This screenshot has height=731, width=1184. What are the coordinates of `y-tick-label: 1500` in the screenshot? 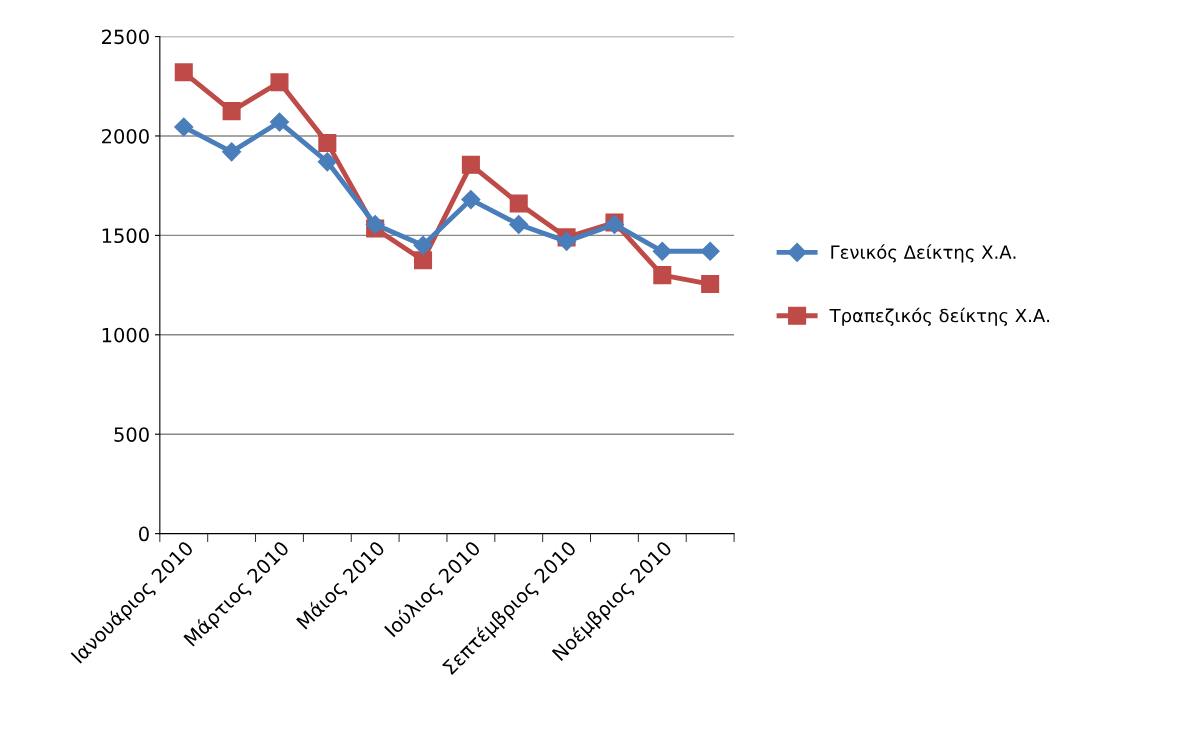 It's located at (125, 236).